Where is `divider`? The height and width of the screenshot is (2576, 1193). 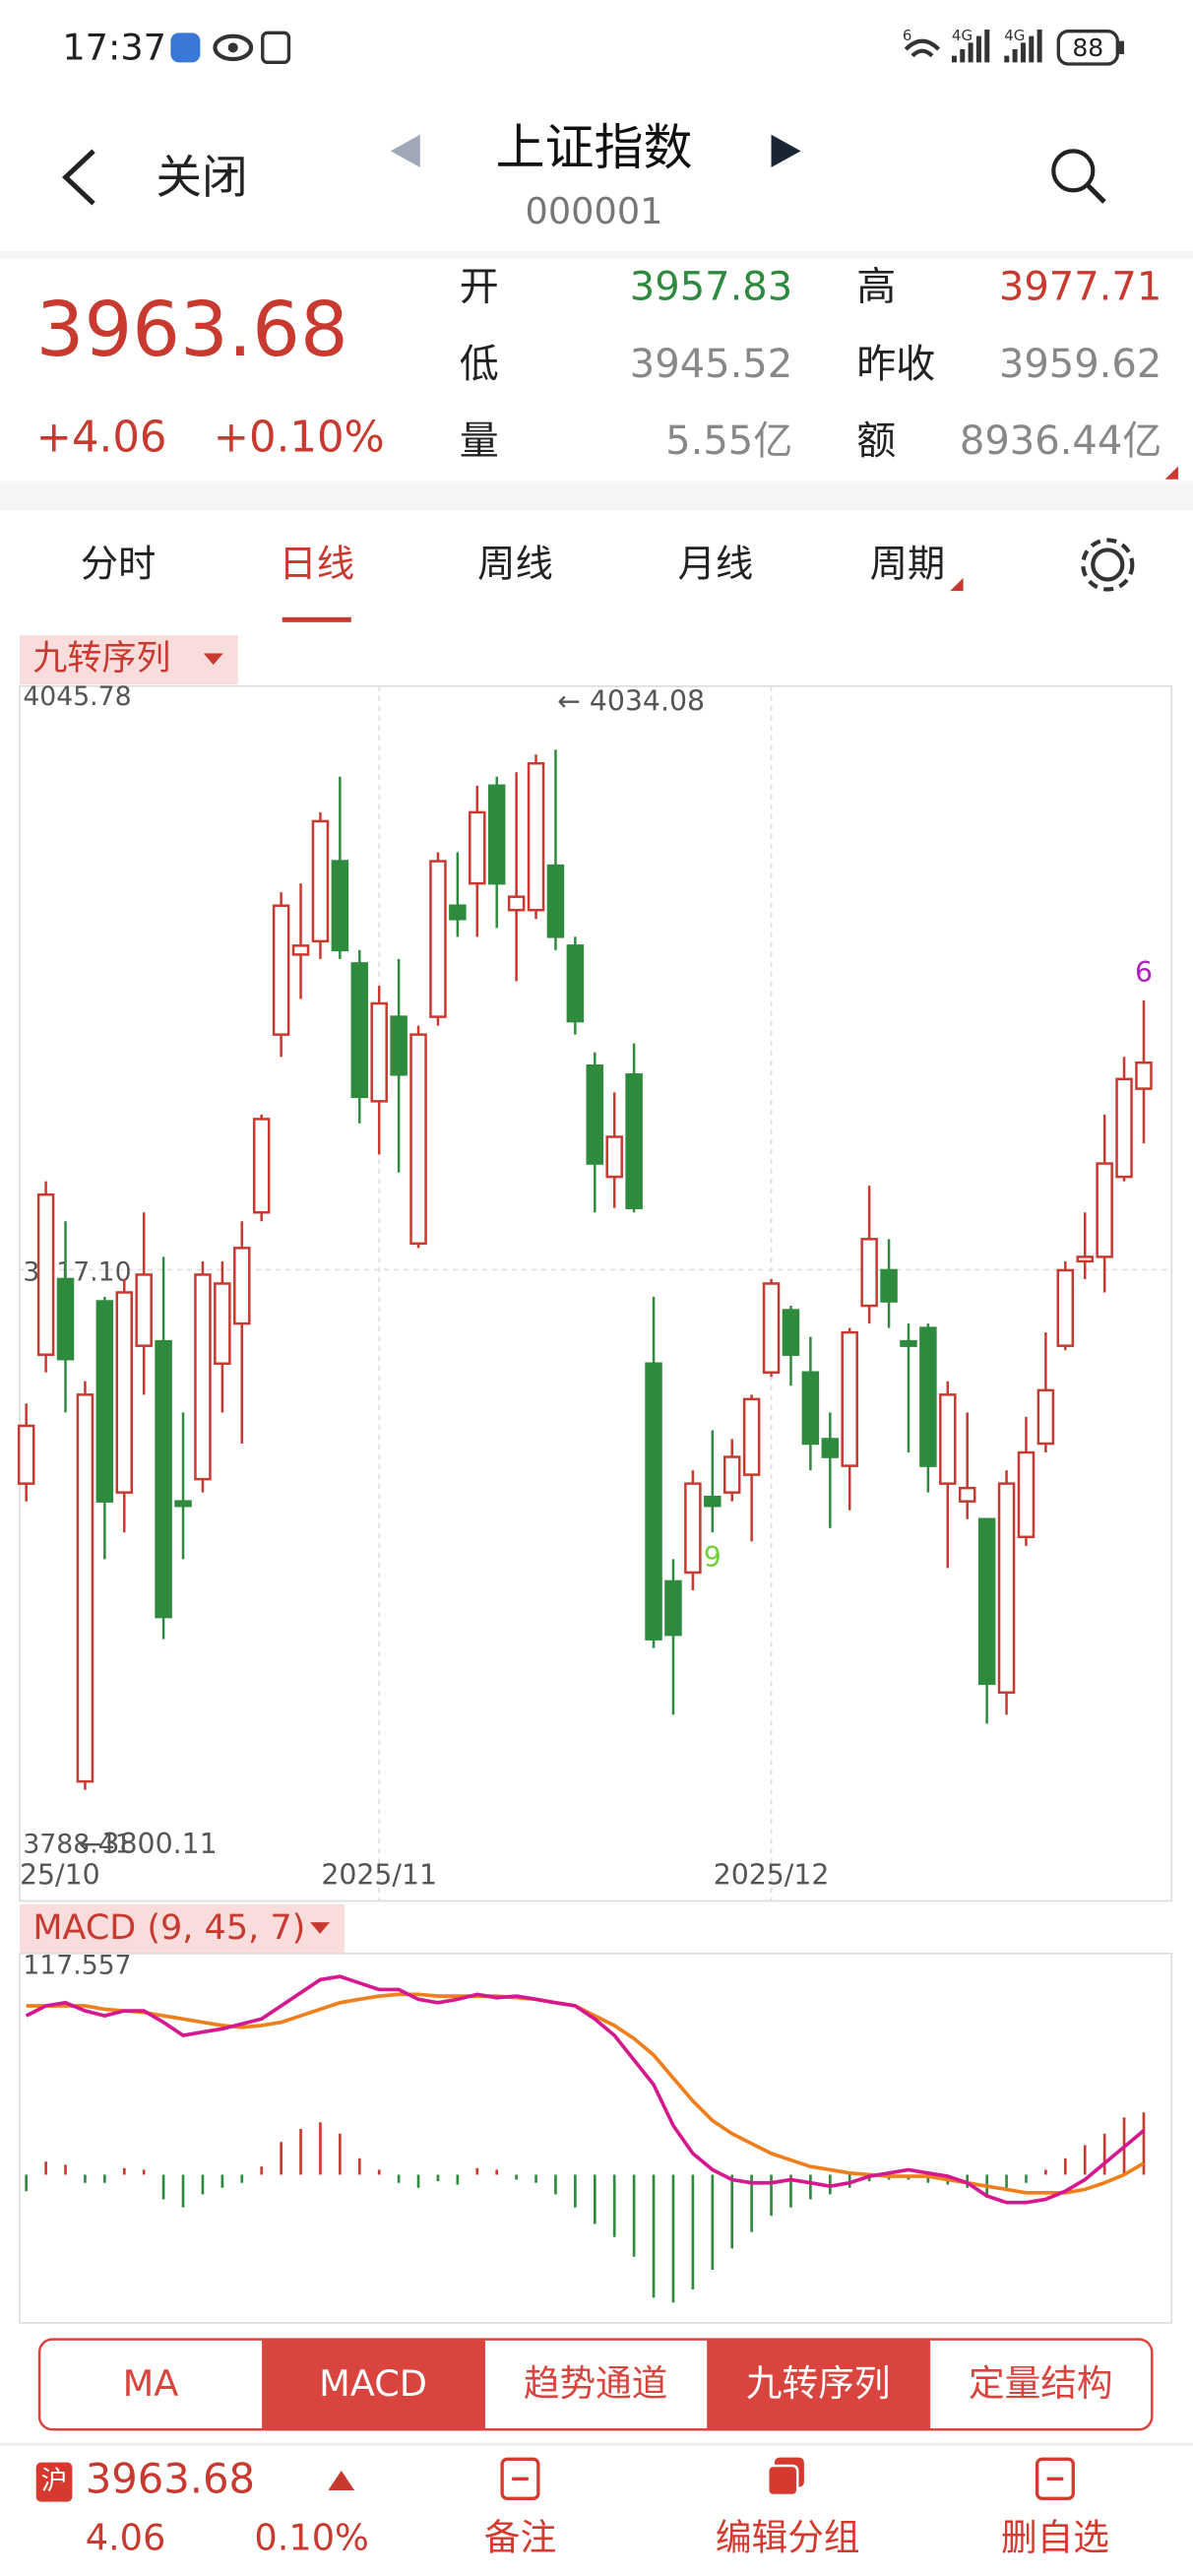 divider is located at coordinates (596, 2444).